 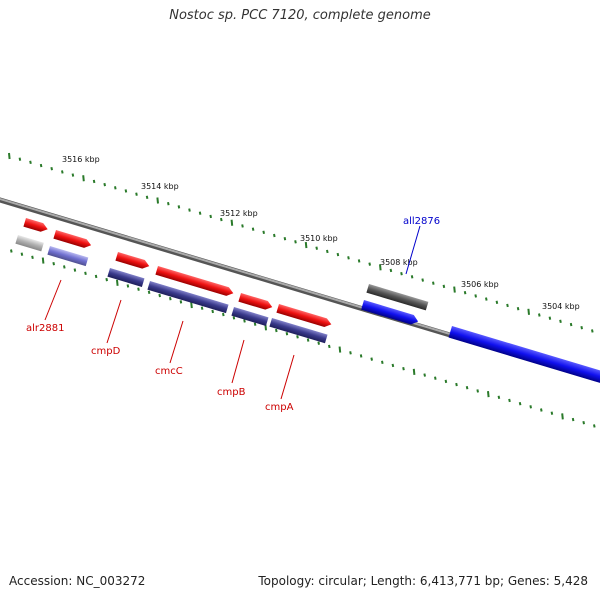 What do you see at coordinates (106, 351) in the screenshot?
I see `cmpD-label: cmpD` at bounding box center [106, 351].